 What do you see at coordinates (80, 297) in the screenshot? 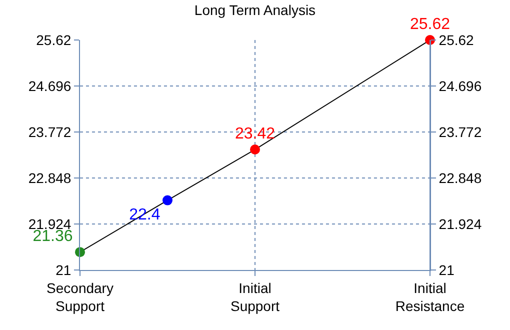
I see `x-tick-label: Secondary Support` at bounding box center [80, 297].